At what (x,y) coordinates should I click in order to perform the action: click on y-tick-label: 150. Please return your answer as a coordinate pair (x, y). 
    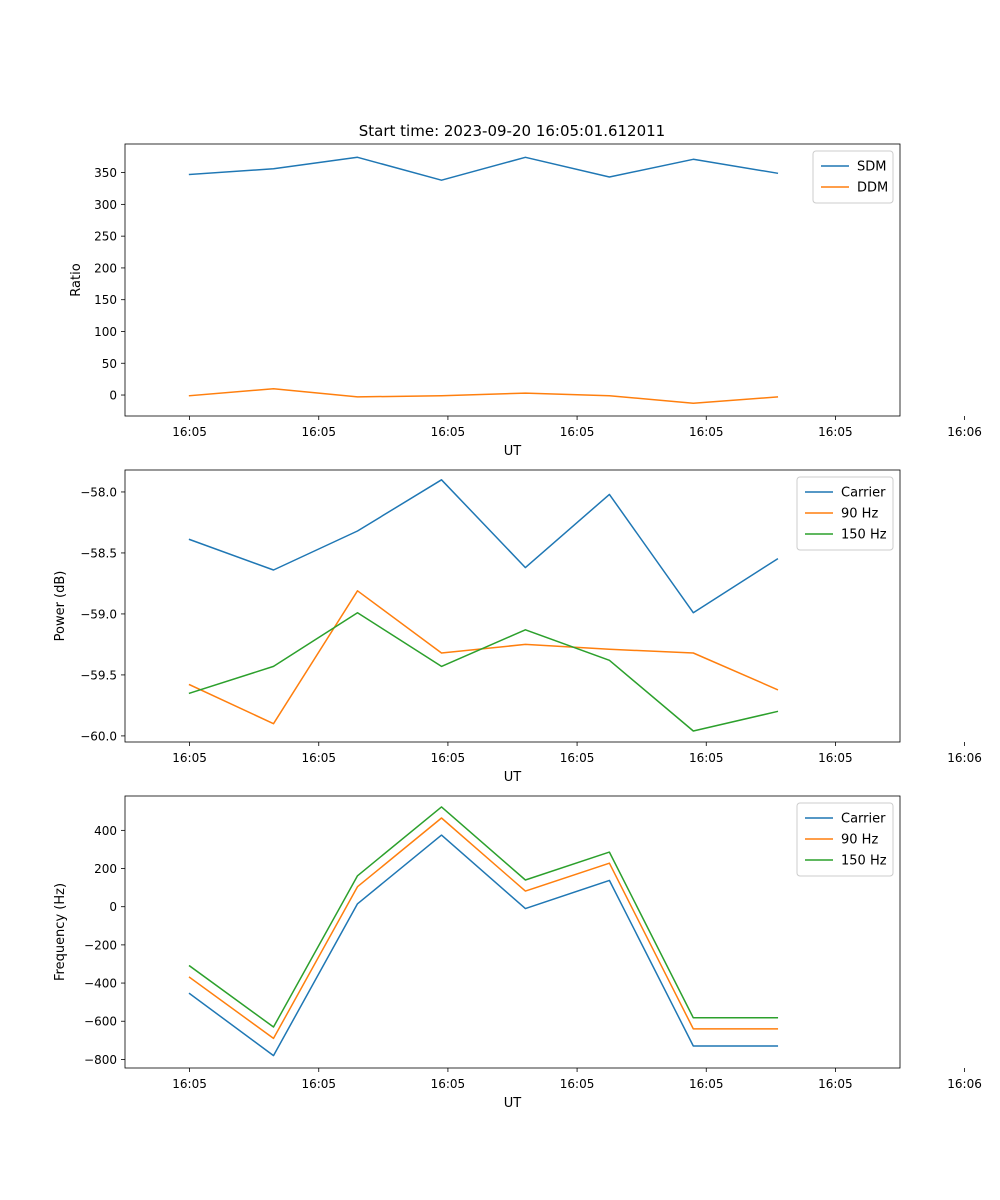
    Looking at the image, I should click on (105, 300).